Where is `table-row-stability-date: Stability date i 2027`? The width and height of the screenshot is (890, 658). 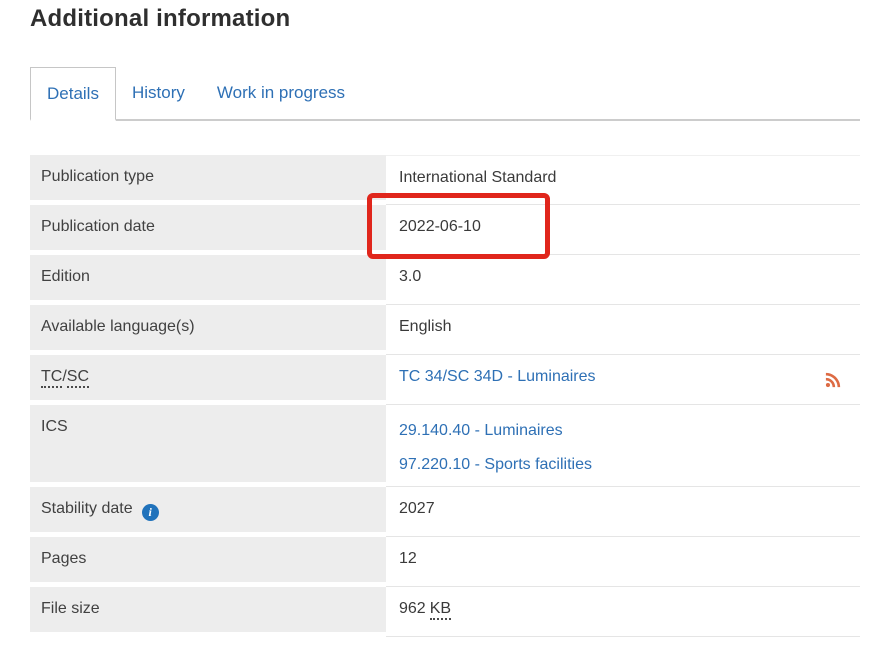
table-row-stability-date: Stability date i 2027 is located at coordinates (445, 512).